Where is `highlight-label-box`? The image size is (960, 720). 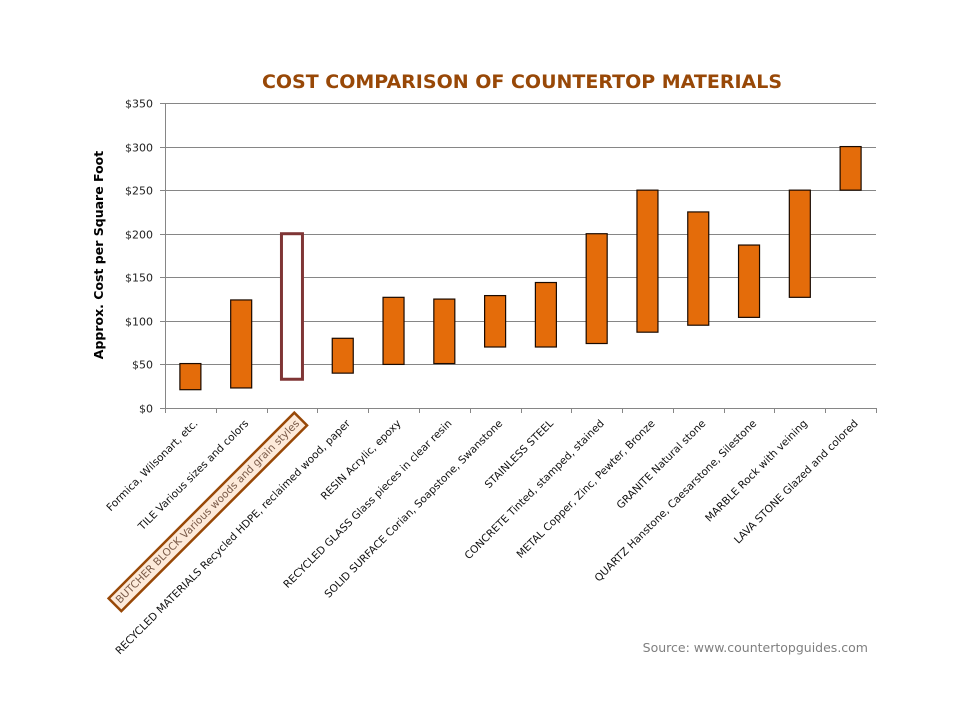
highlight-label-box is located at coordinates (207, 511).